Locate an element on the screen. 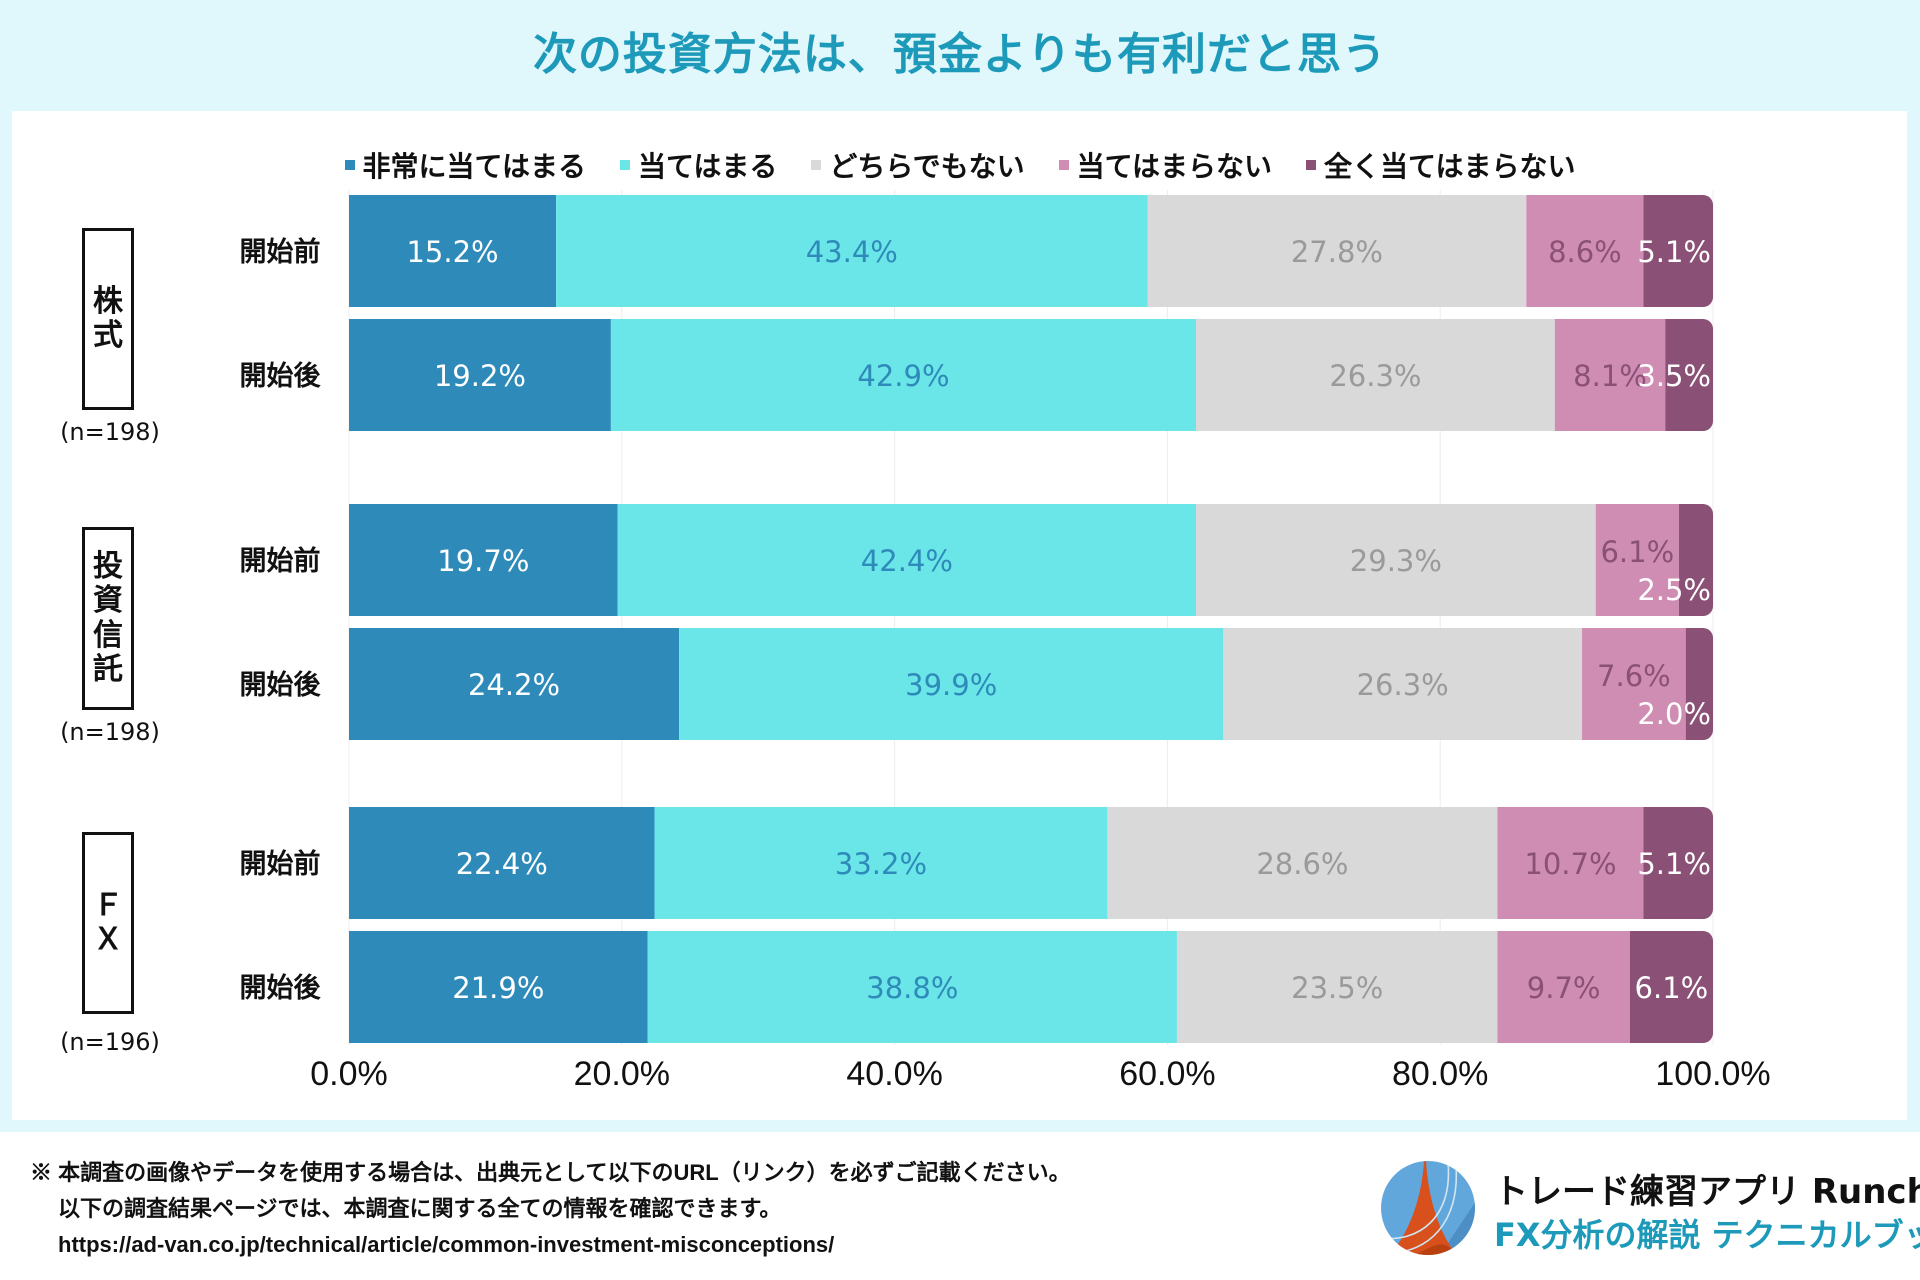 The width and height of the screenshot is (1920, 1280). group-label-box: 投資信託 is located at coordinates (108, 618).